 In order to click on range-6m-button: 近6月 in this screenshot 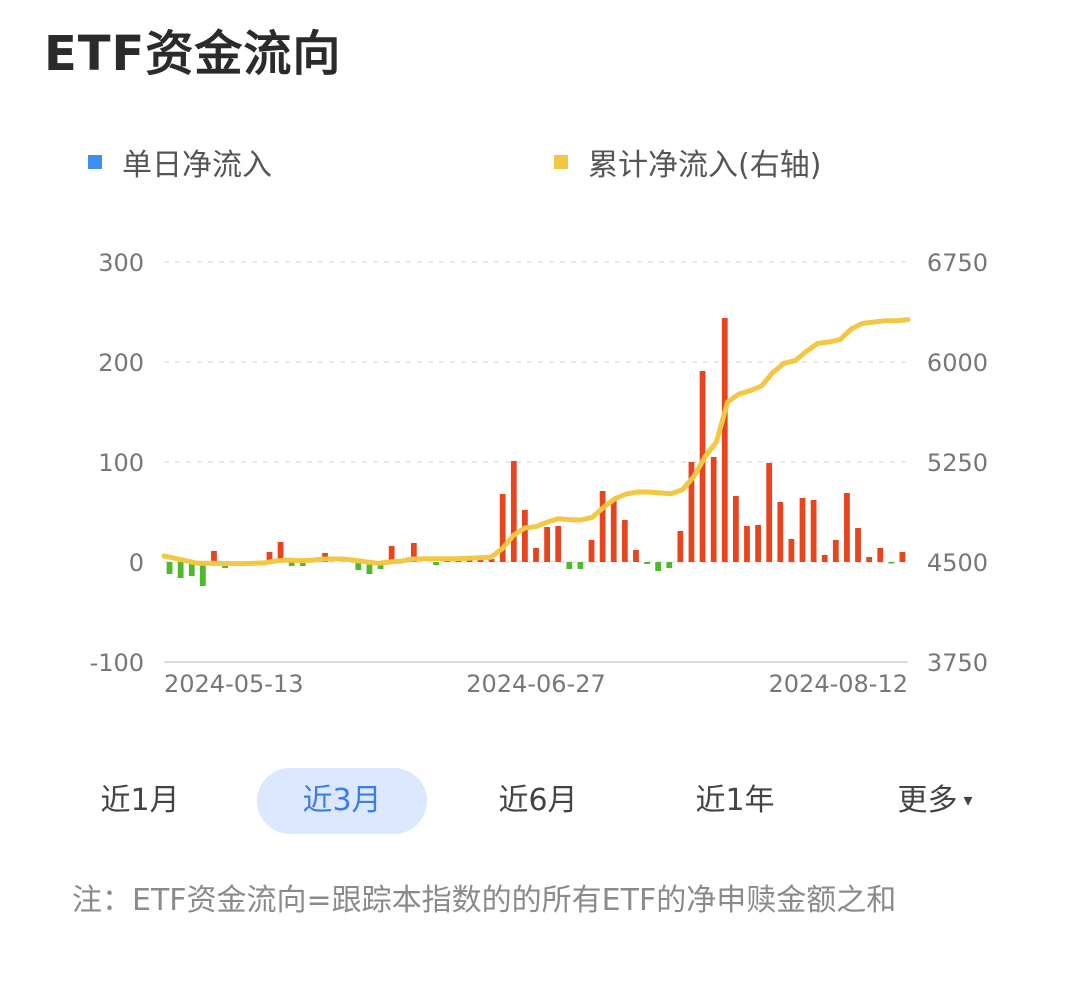, I will do `click(538, 800)`.